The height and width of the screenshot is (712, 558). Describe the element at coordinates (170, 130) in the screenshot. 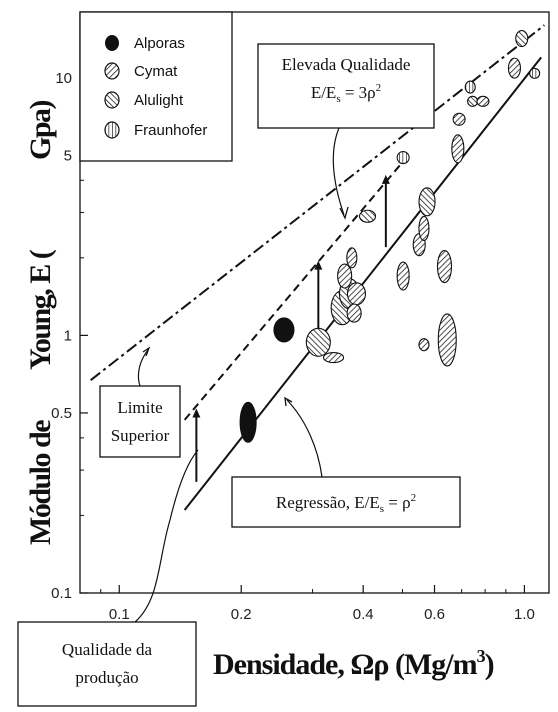

I see `legend-label-fraunhofer: Fraunhofer` at that location.